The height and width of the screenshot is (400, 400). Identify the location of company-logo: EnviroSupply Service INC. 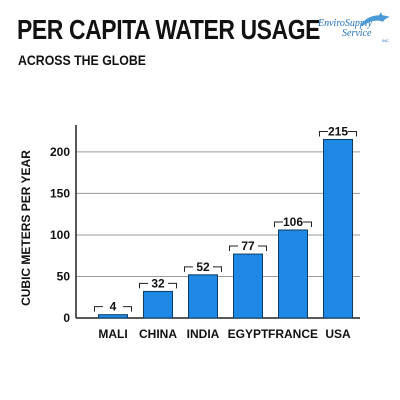
(354, 29).